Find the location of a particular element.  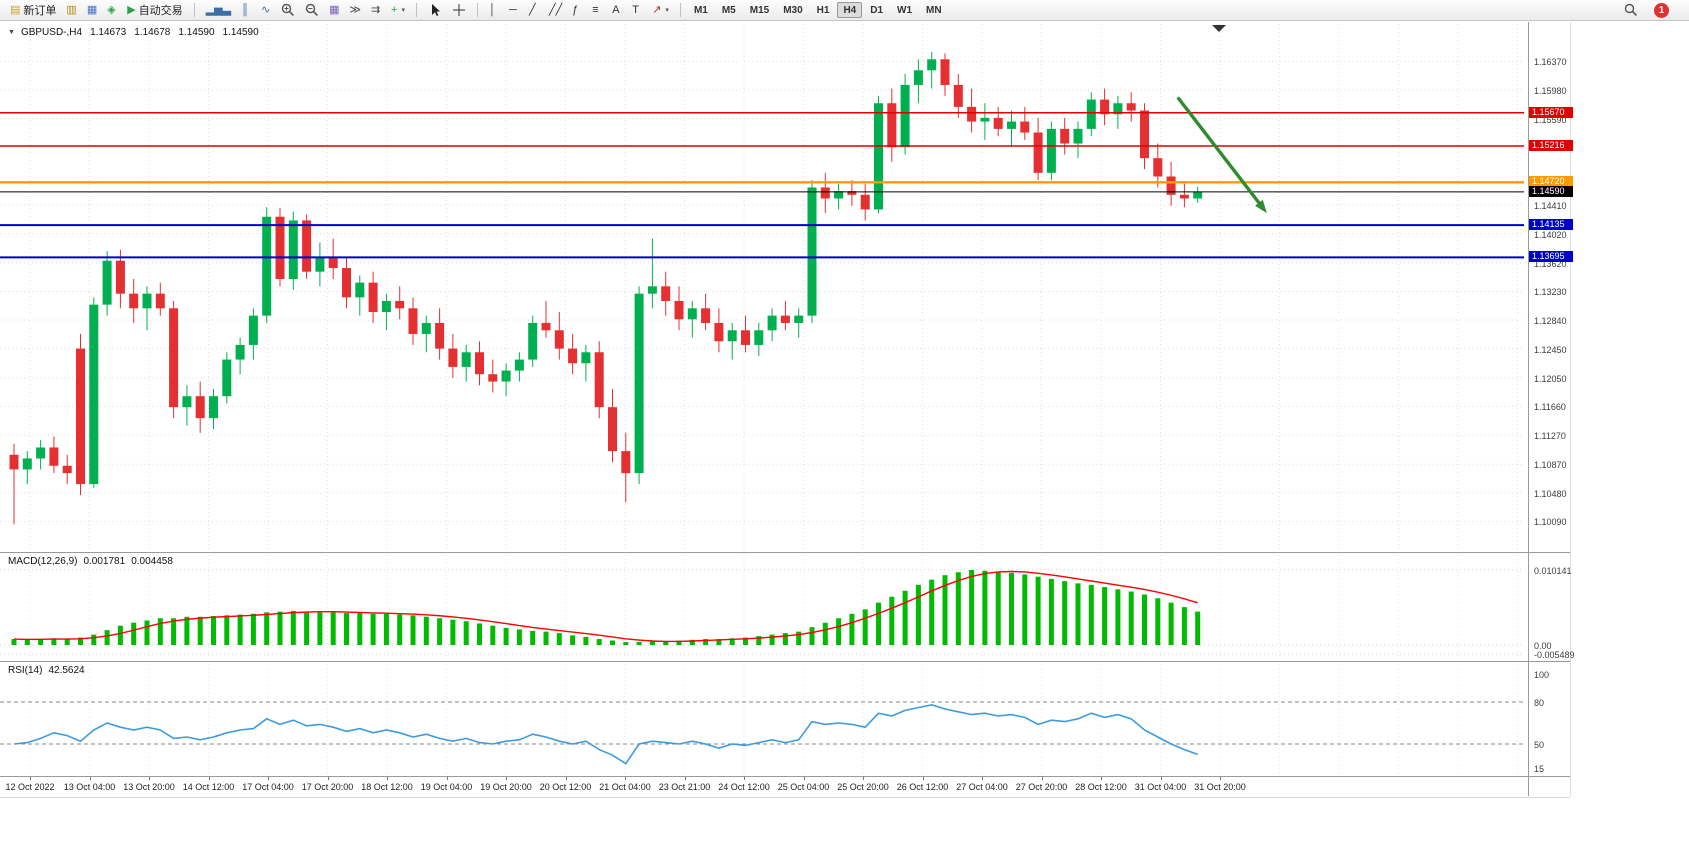

chart-collapse-icon: ▼ is located at coordinates (11, 32).